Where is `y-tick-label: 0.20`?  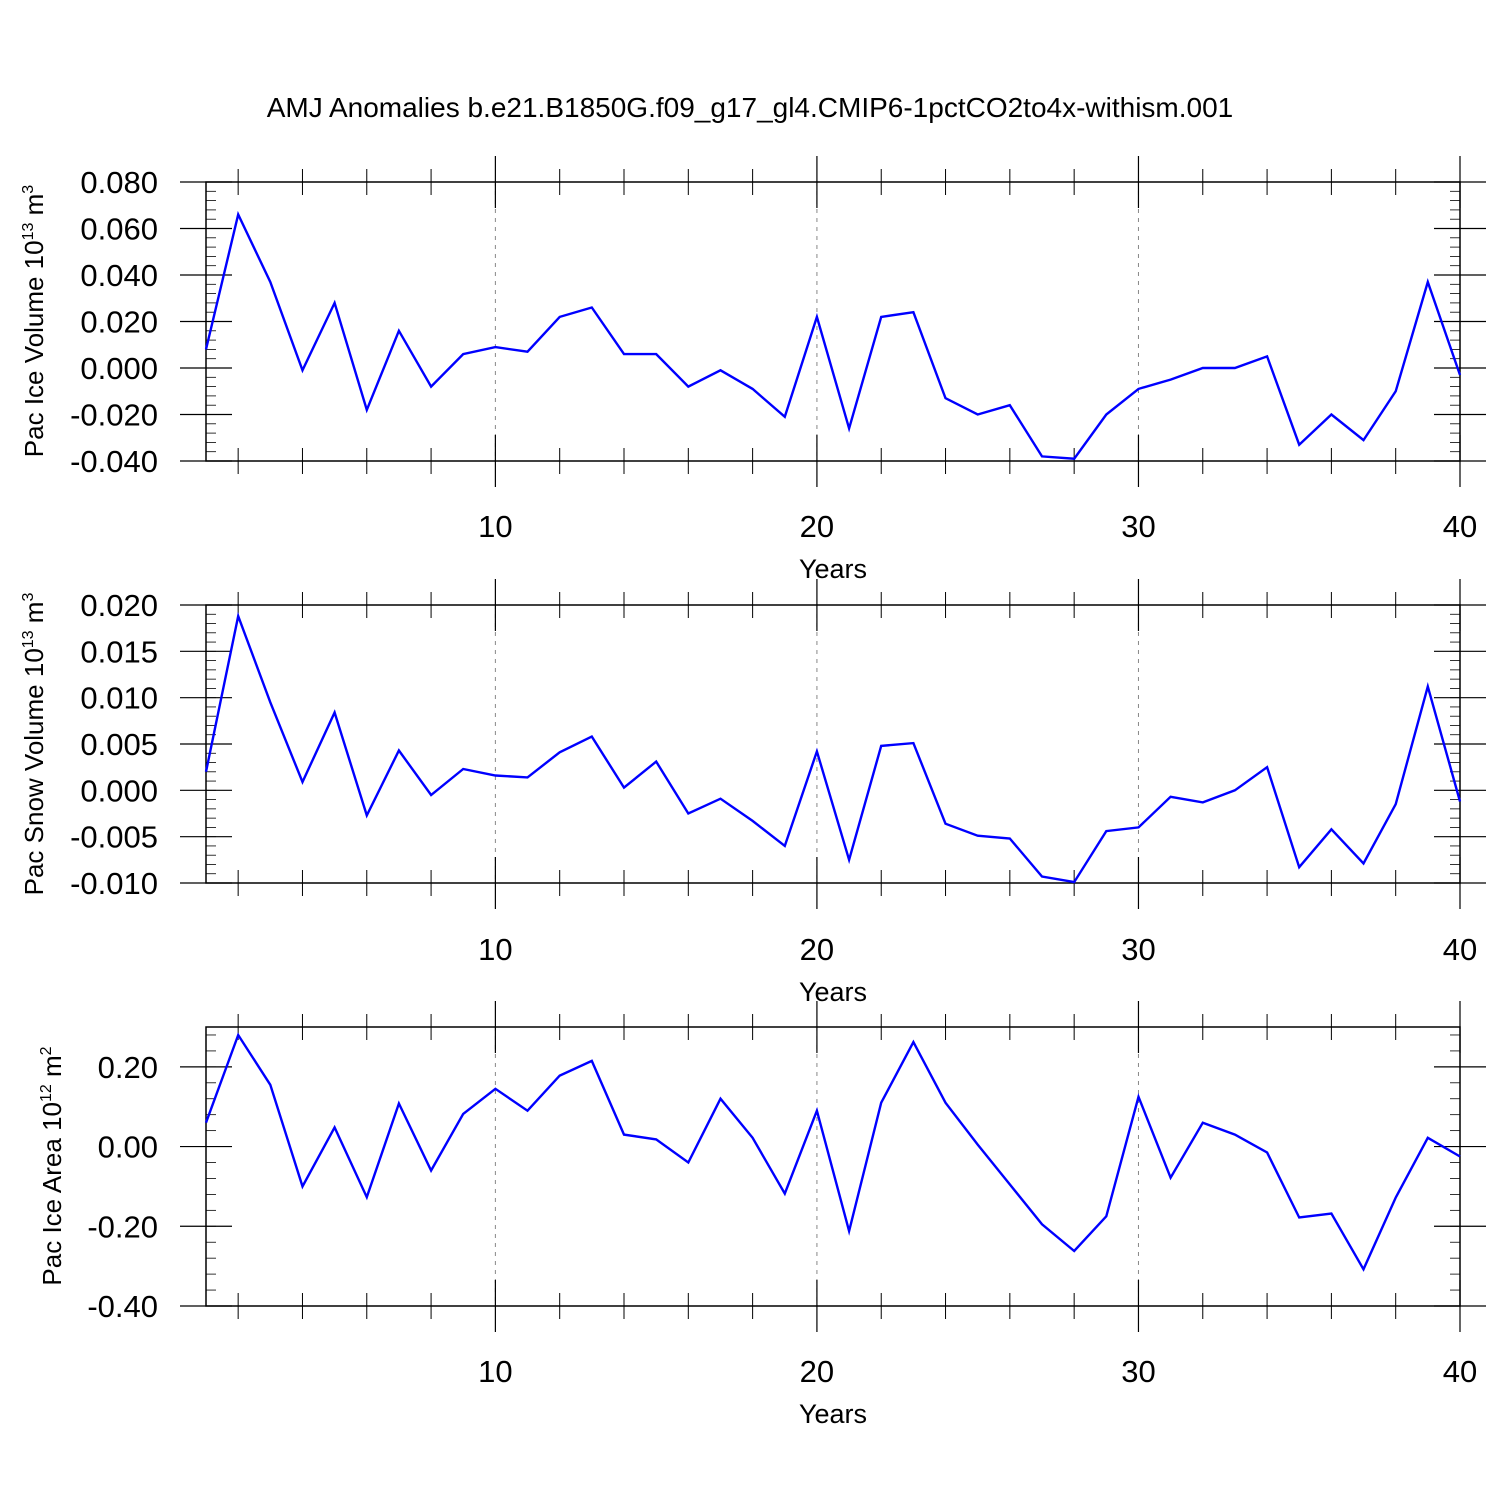
y-tick-label: 0.20 is located at coordinates (128, 1067).